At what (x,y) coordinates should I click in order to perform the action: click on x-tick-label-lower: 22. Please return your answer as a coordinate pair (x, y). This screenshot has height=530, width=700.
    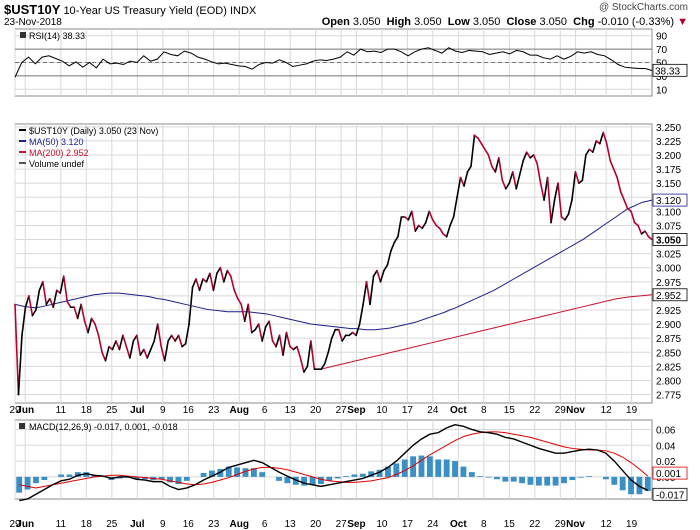
    Looking at the image, I should click on (535, 524).